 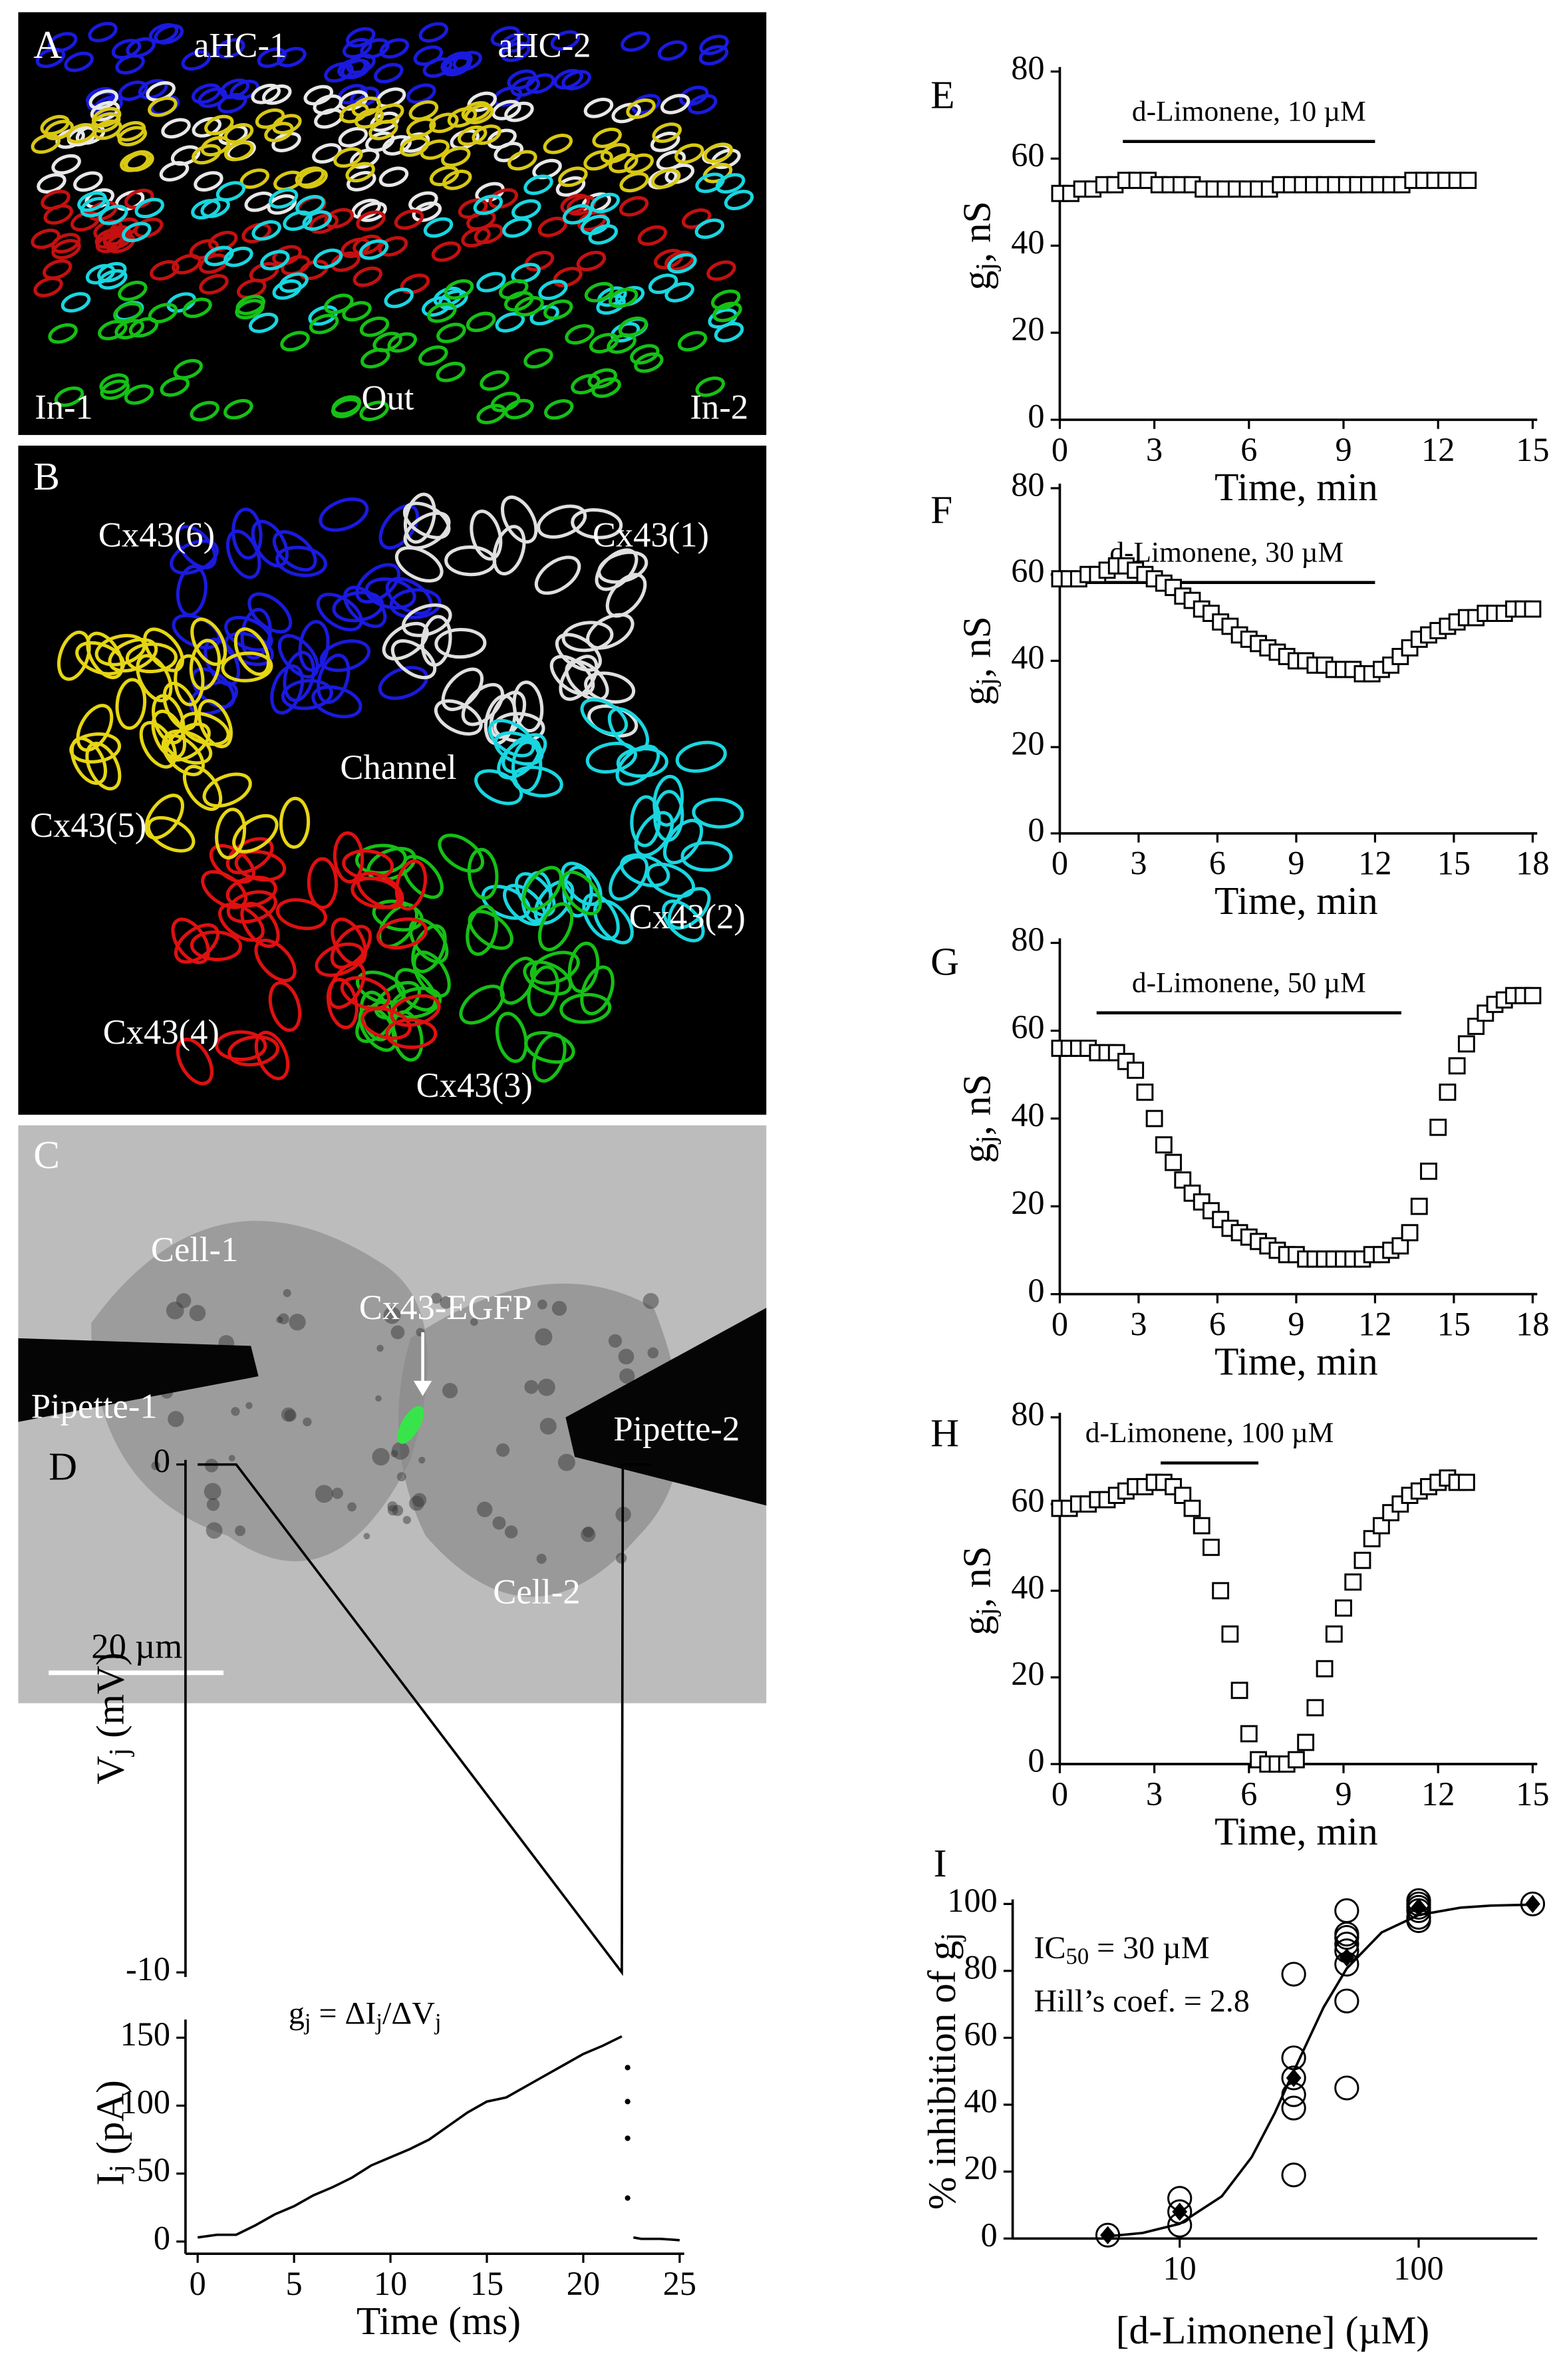 I want to click on treatment-label: d-Limonene, 30 µM, so click(x=1227, y=553).